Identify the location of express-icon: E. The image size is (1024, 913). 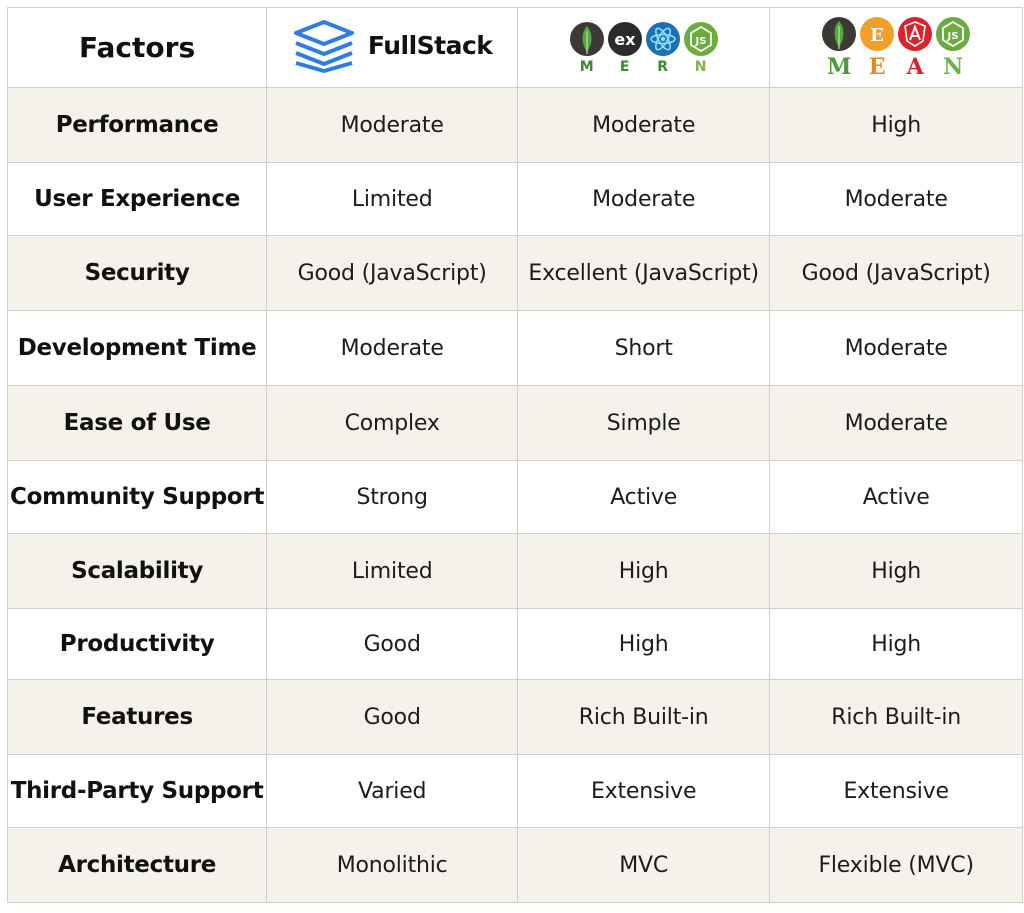
(877, 33).